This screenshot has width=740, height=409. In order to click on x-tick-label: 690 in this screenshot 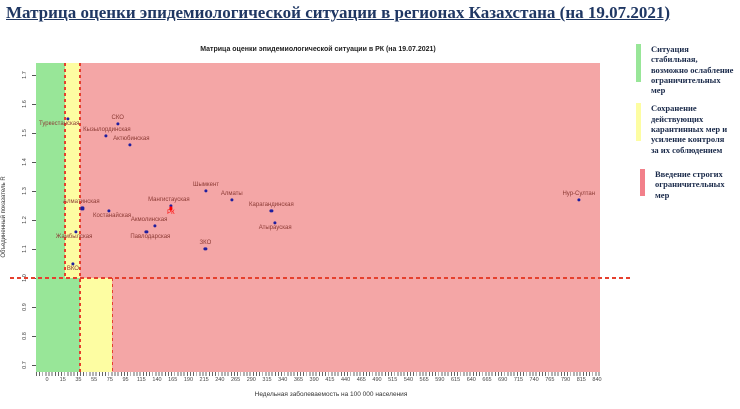, I will do `click(503, 380)`.